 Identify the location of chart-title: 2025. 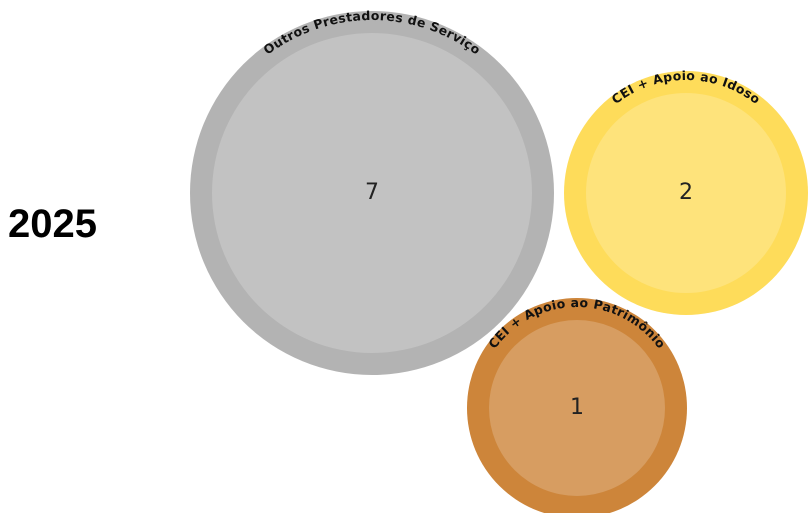
(52, 224).